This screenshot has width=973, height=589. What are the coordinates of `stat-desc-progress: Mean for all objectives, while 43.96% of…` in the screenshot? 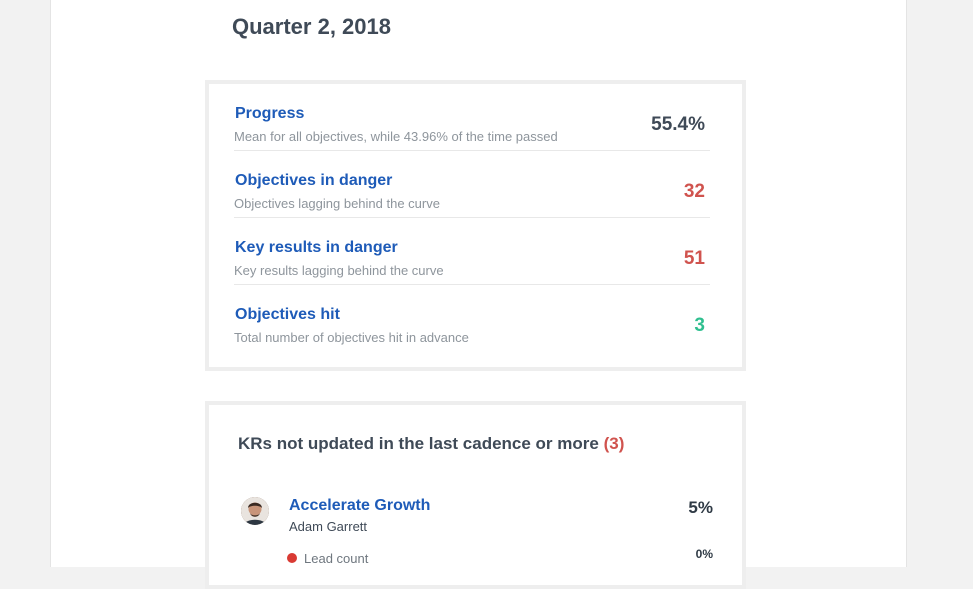 It's located at (396, 136).